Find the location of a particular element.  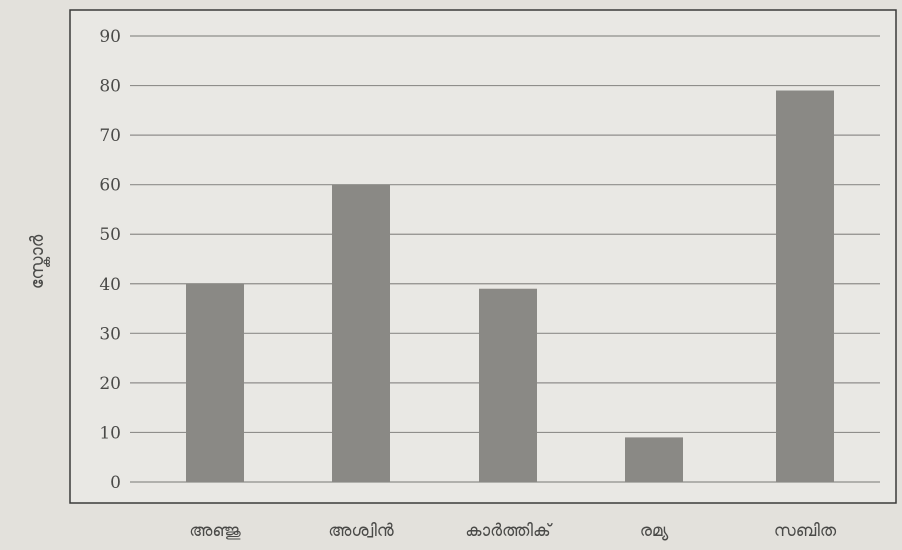

y-tick-label: 30 is located at coordinates (110, 334).